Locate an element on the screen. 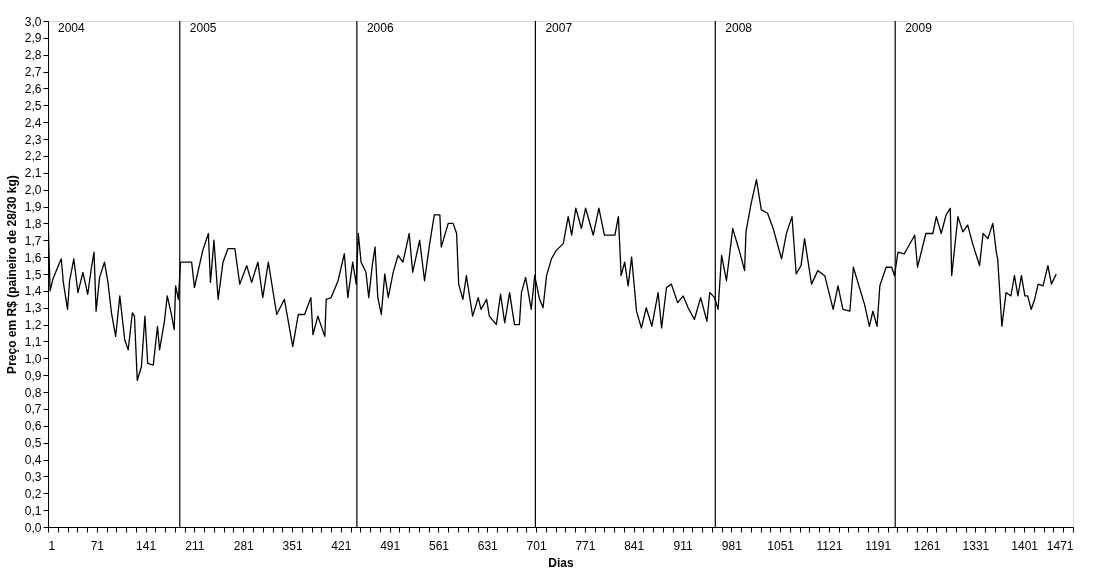 The image size is (1100, 586). x-tick-label: 911 is located at coordinates (683, 545).